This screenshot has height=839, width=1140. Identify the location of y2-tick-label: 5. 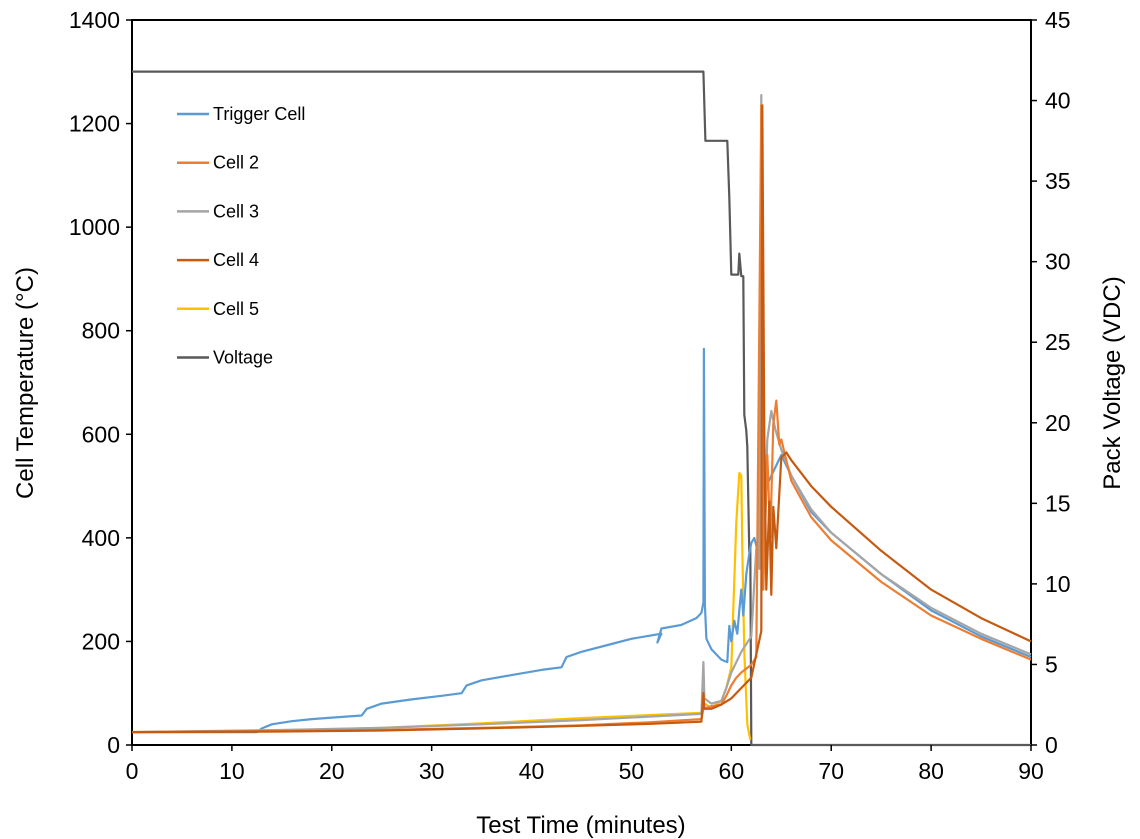
(1051, 664).